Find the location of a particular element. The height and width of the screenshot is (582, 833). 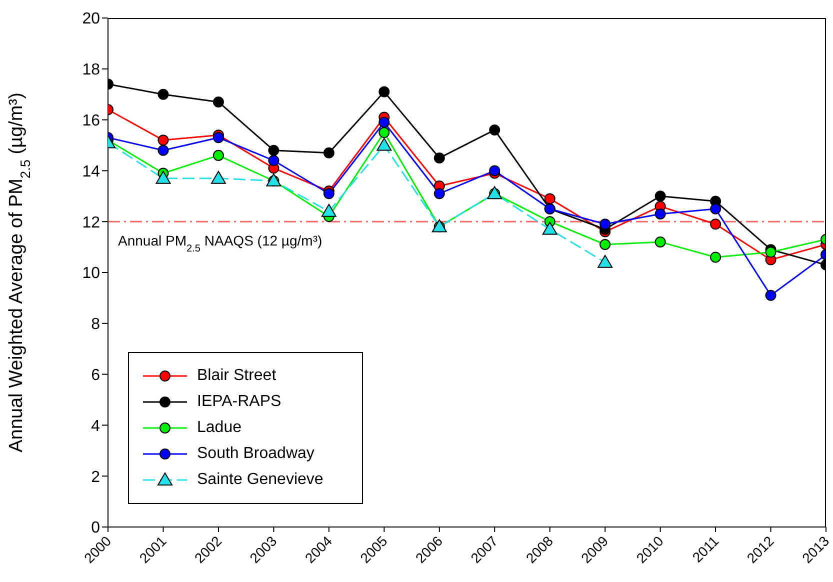

ref-line-label: Annual PM$_{2.5}$ NAAQS (12 µg/m³) is located at coordinates (220, 243).